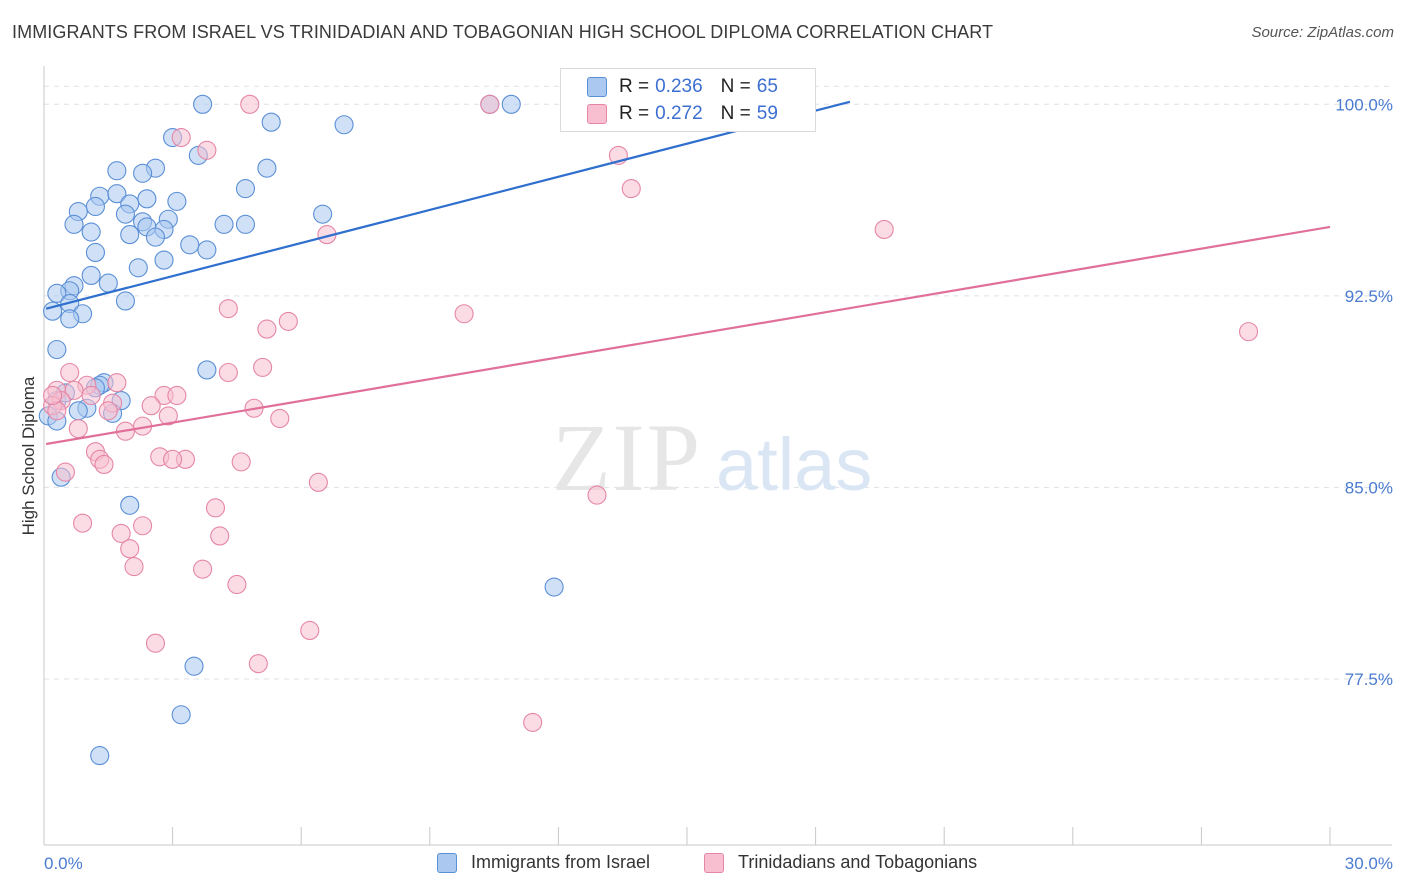 The height and width of the screenshot is (892, 1406). What do you see at coordinates (688, 100) in the screenshot?
I see `correlation-legend: R = 0.236 N = 65 R = 0.272 N = 59` at bounding box center [688, 100].